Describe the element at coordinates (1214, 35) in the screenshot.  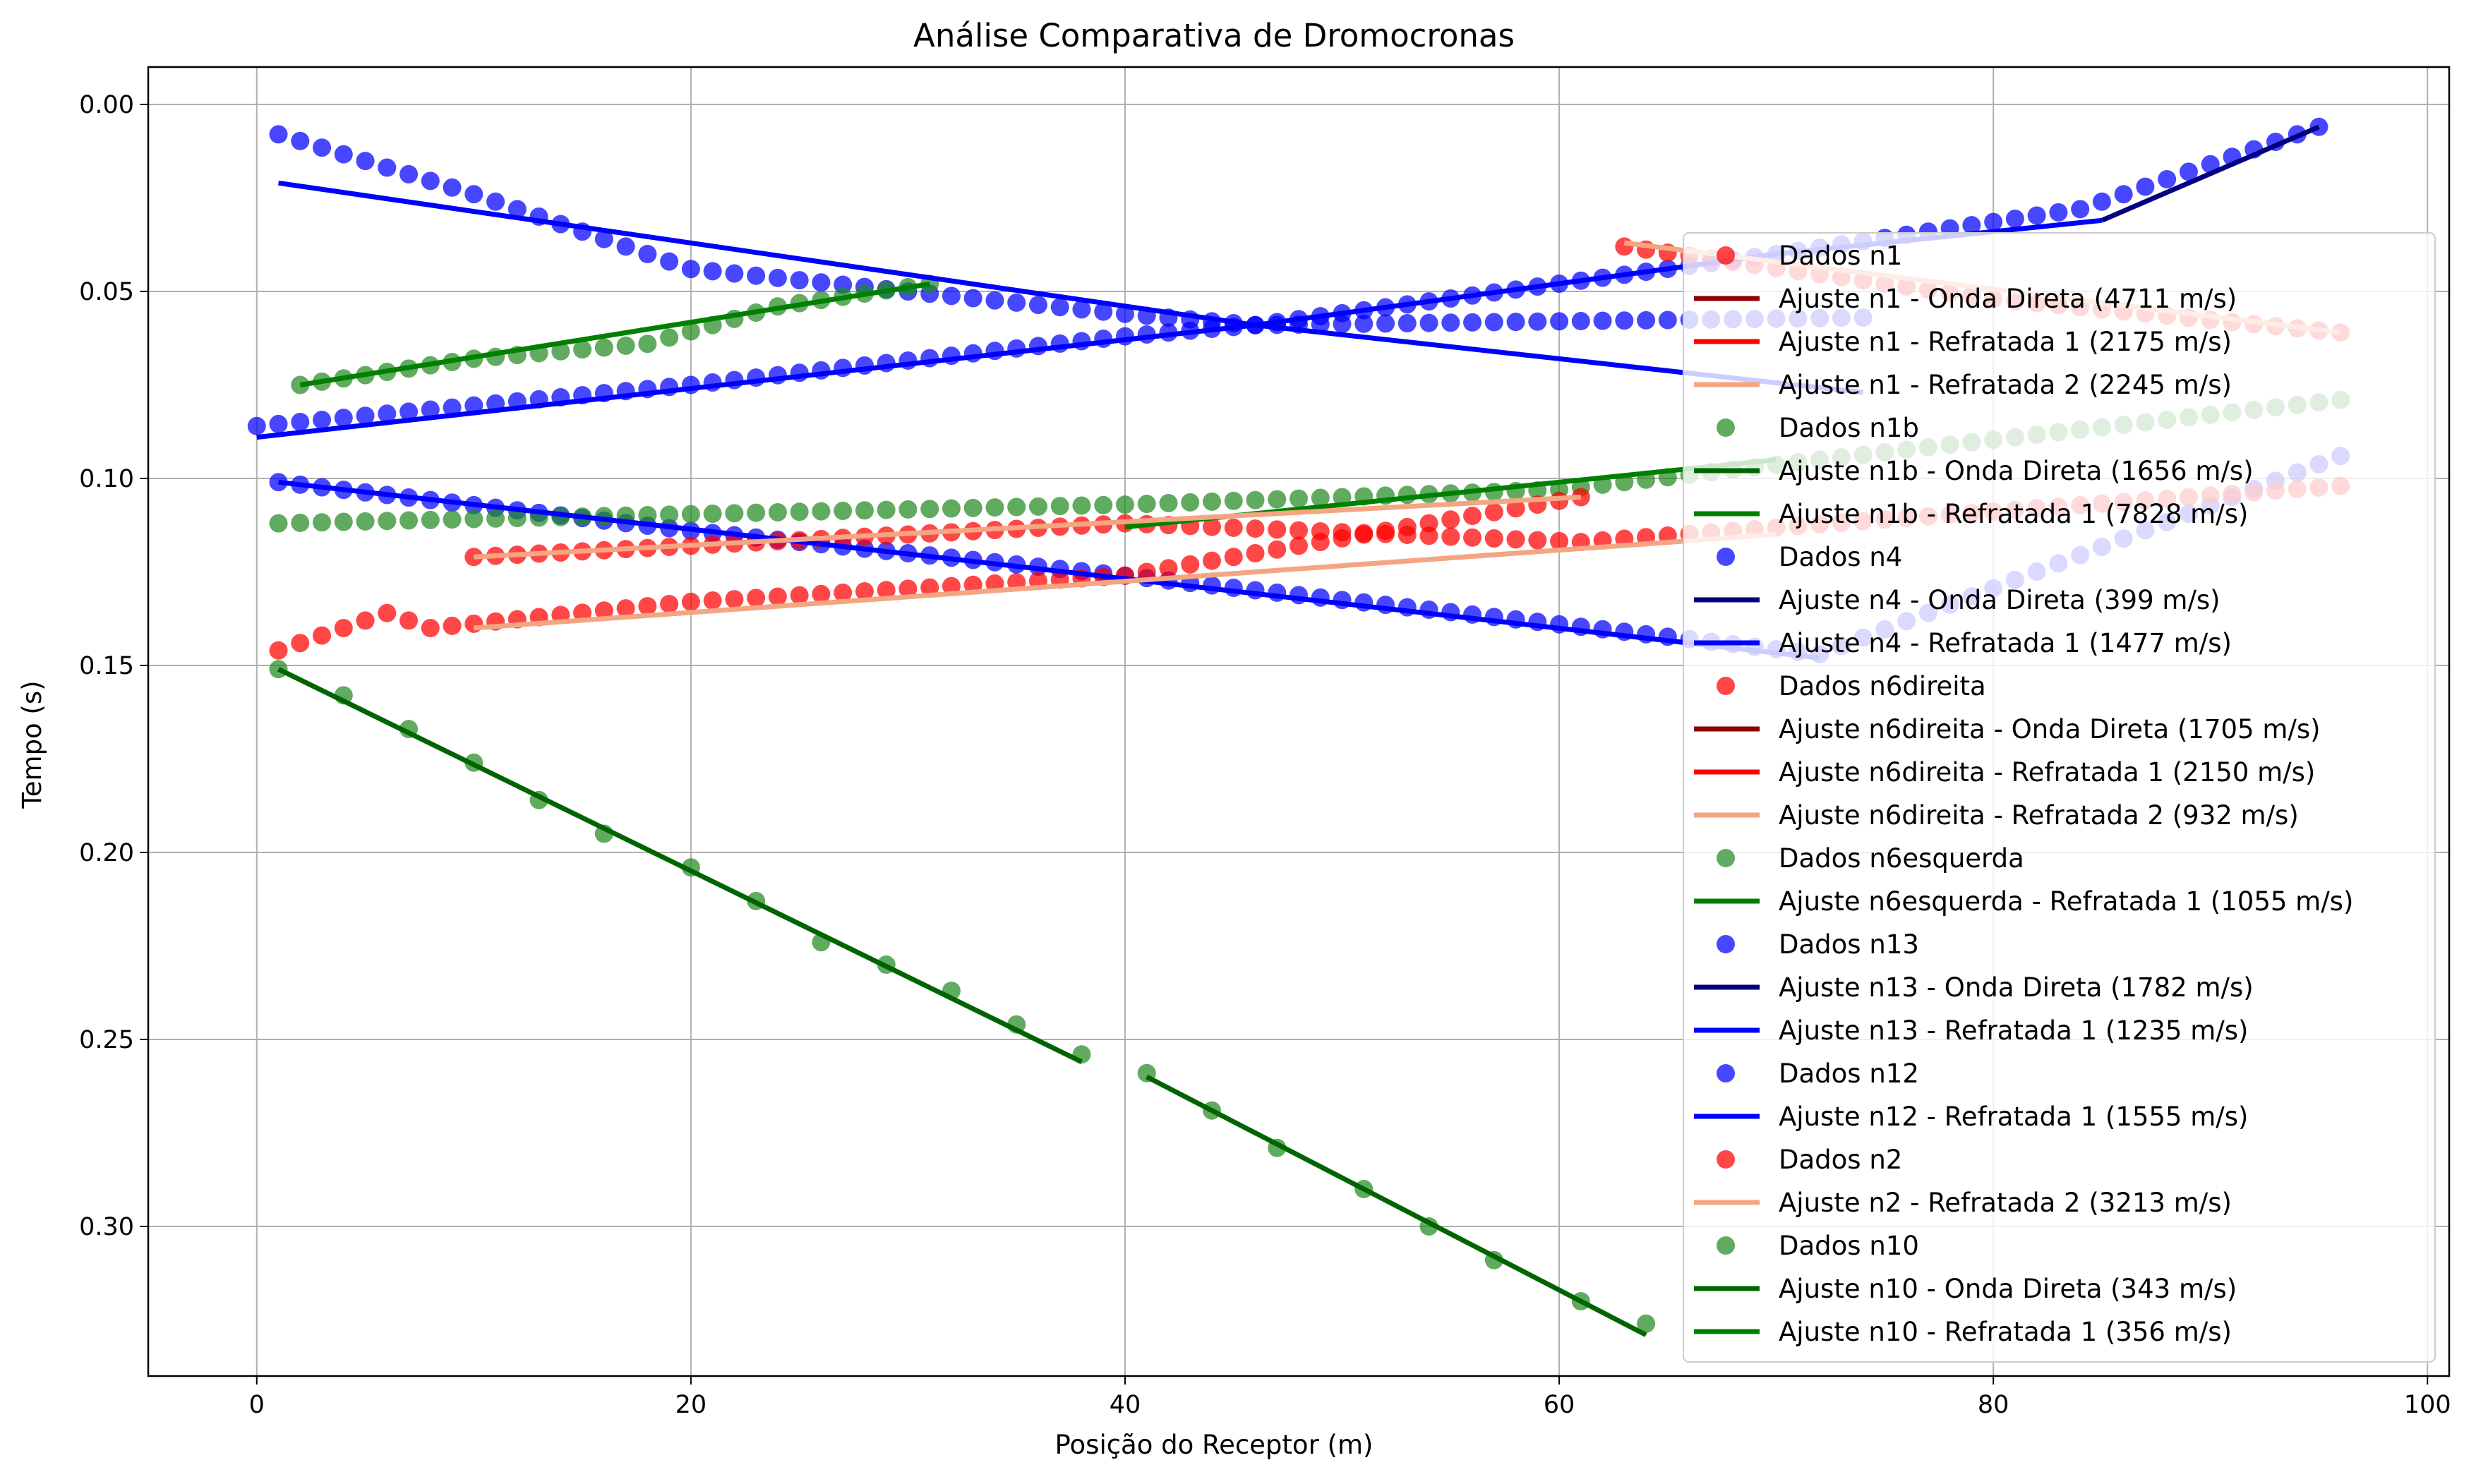
I see `chart-title: Análise Comparativa de Dromocronas` at that location.